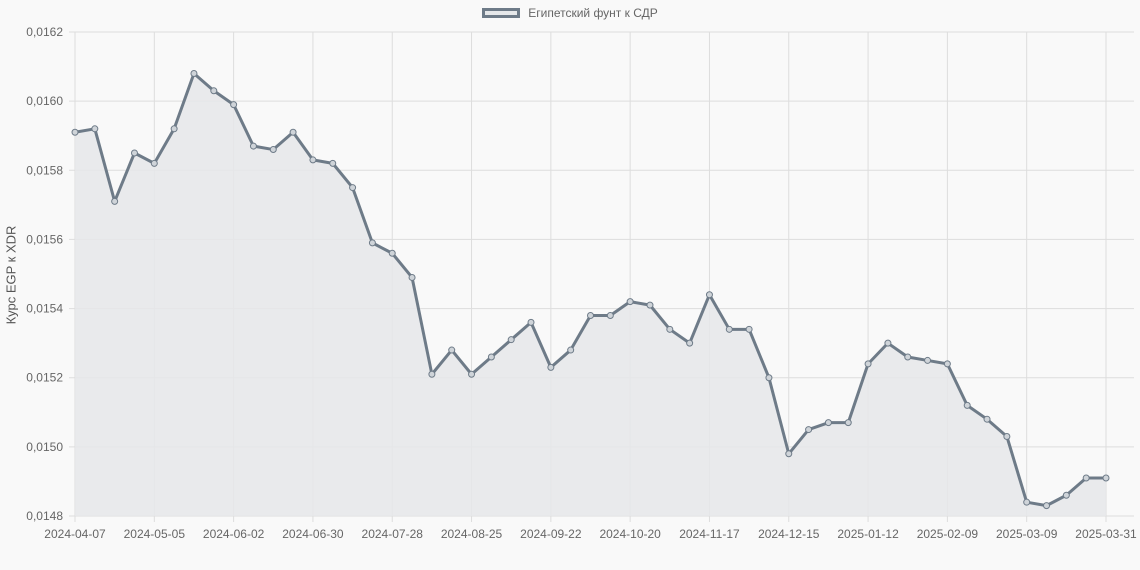 This screenshot has height=570, width=1140. Describe the element at coordinates (44, 239) in the screenshot. I see `y-tick-label: 0,0156` at that location.